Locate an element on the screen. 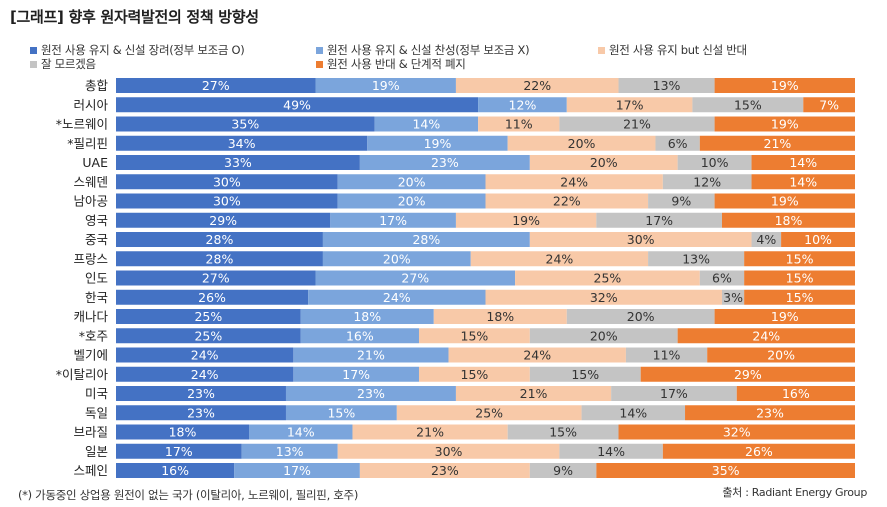  legend-label: 원전 사용 유지 but 신설 반대 is located at coordinates (678, 50).